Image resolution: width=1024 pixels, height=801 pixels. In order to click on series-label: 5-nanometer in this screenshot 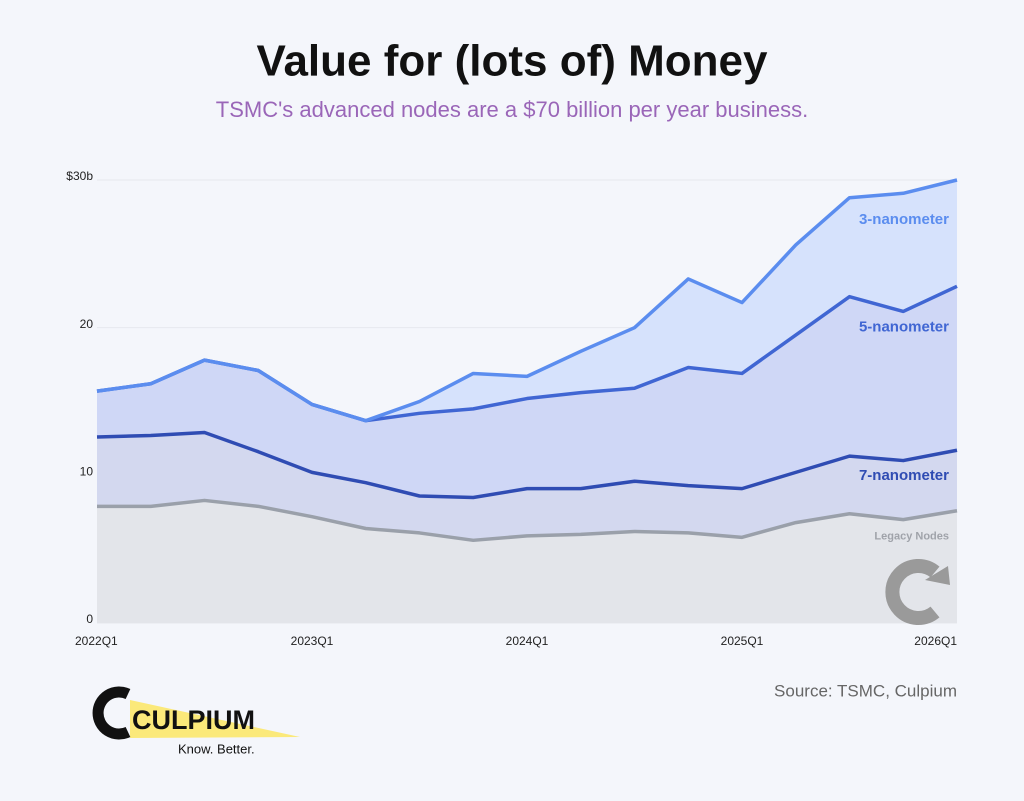, I will do `click(904, 326)`.